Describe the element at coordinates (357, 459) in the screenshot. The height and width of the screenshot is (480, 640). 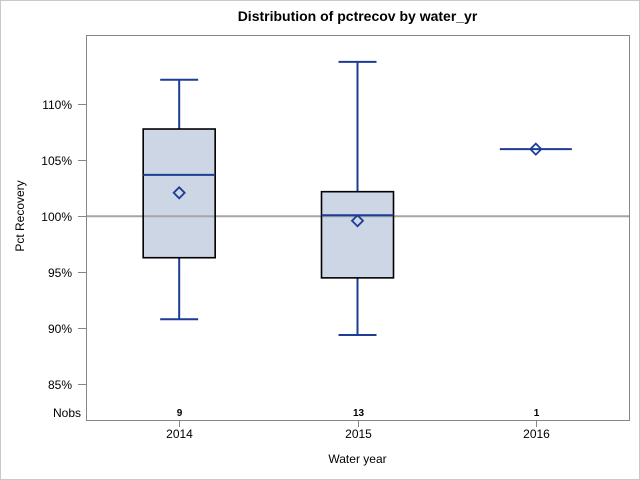
I see `x-axis-title: Water year` at that location.